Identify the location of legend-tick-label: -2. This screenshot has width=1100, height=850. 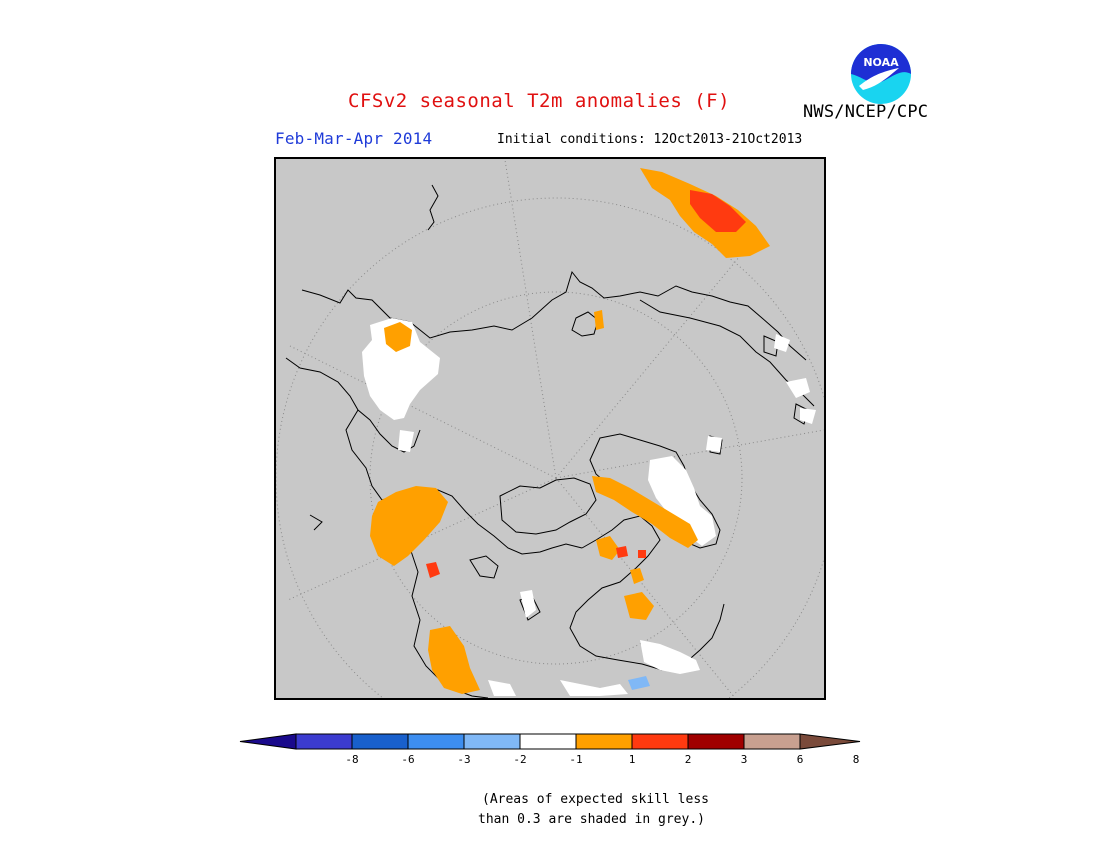
(519, 759).